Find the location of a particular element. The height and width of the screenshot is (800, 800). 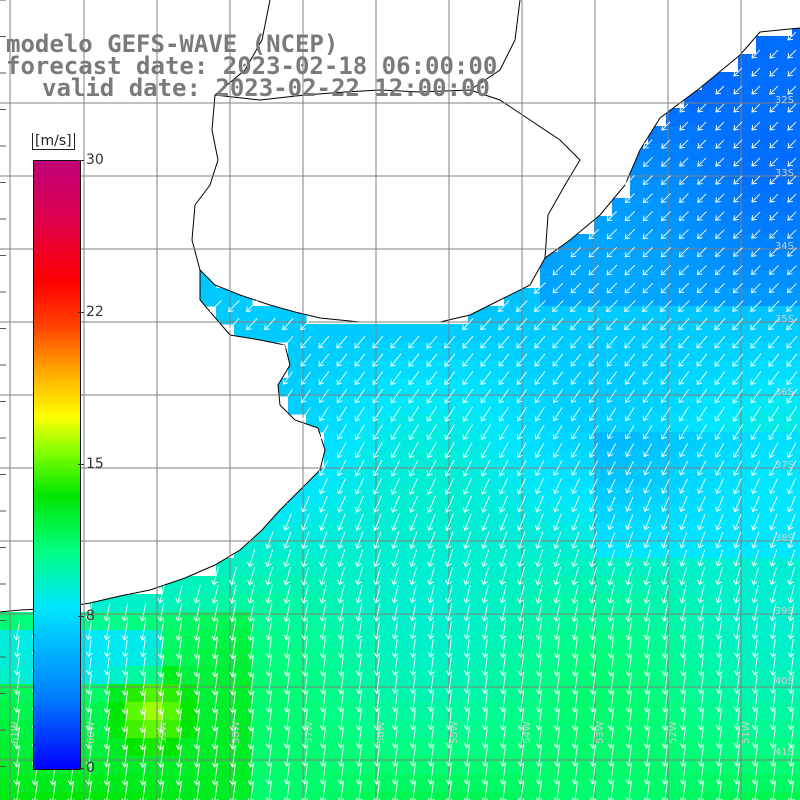

longitude-label: 53W is located at coordinates (600, 732).